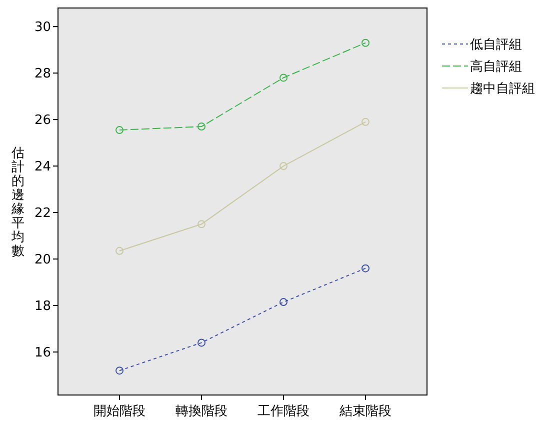 The height and width of the screenshot is (426, 547). What do you see at coordinates (42, 167) in the screenshot?
I see `y-tick-label: 24` at bounding box center [42, 167].